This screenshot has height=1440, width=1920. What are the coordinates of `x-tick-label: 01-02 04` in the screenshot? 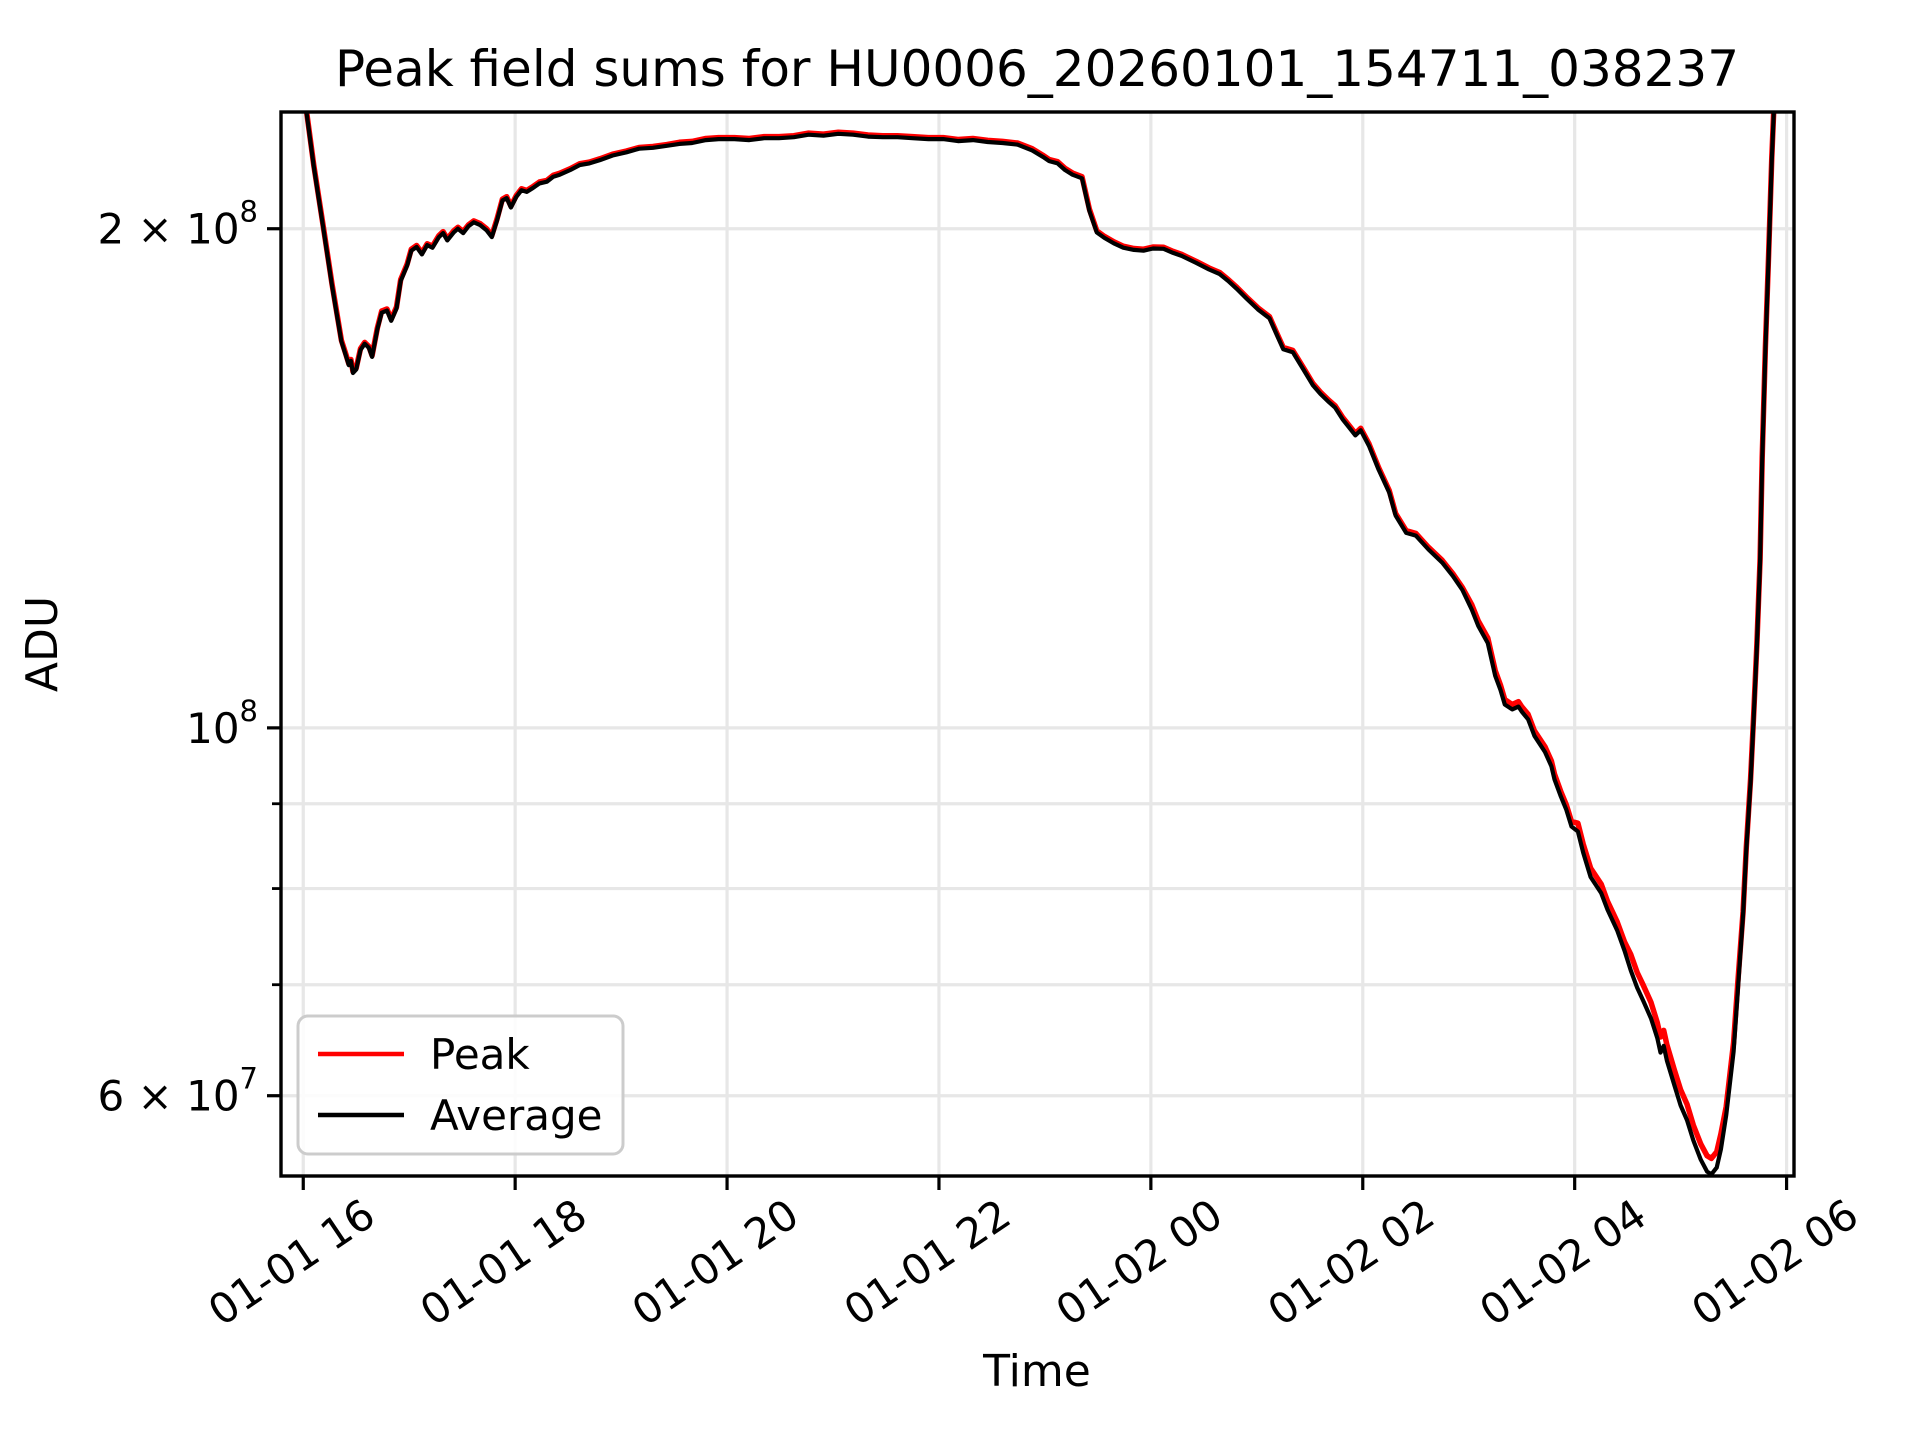 It's located at (1563, 1262).